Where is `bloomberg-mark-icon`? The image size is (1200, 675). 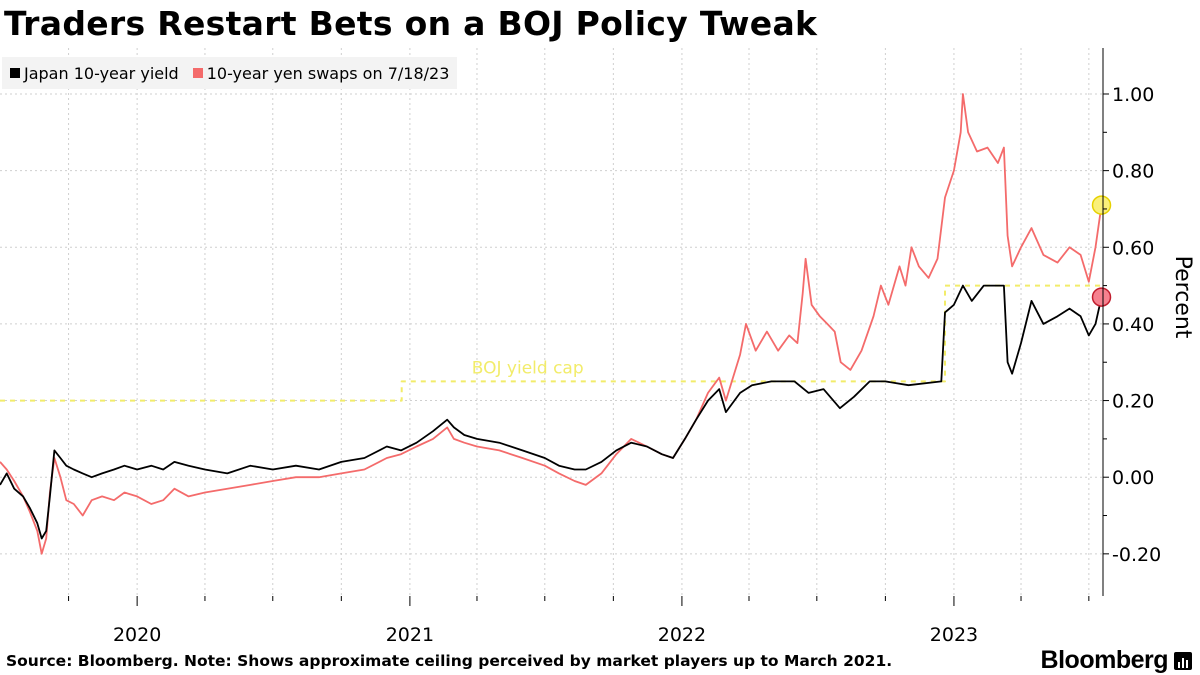 bloomberg-mark-icon is located at coordinates (1183, 660).